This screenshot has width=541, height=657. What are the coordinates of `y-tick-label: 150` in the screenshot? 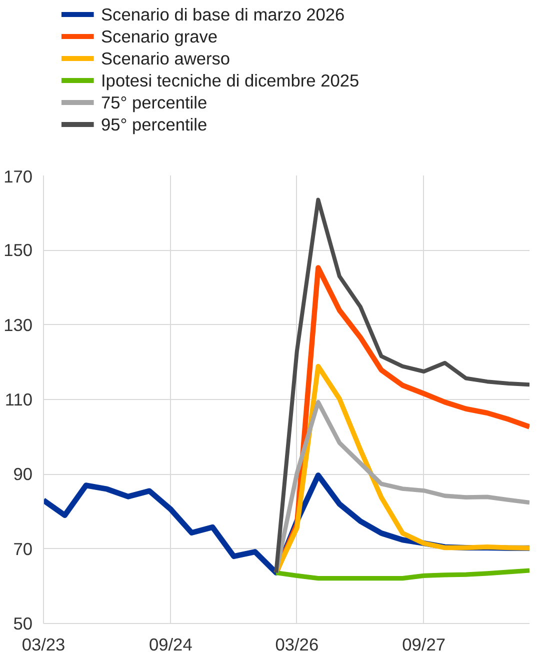 It's located at (18, 250).